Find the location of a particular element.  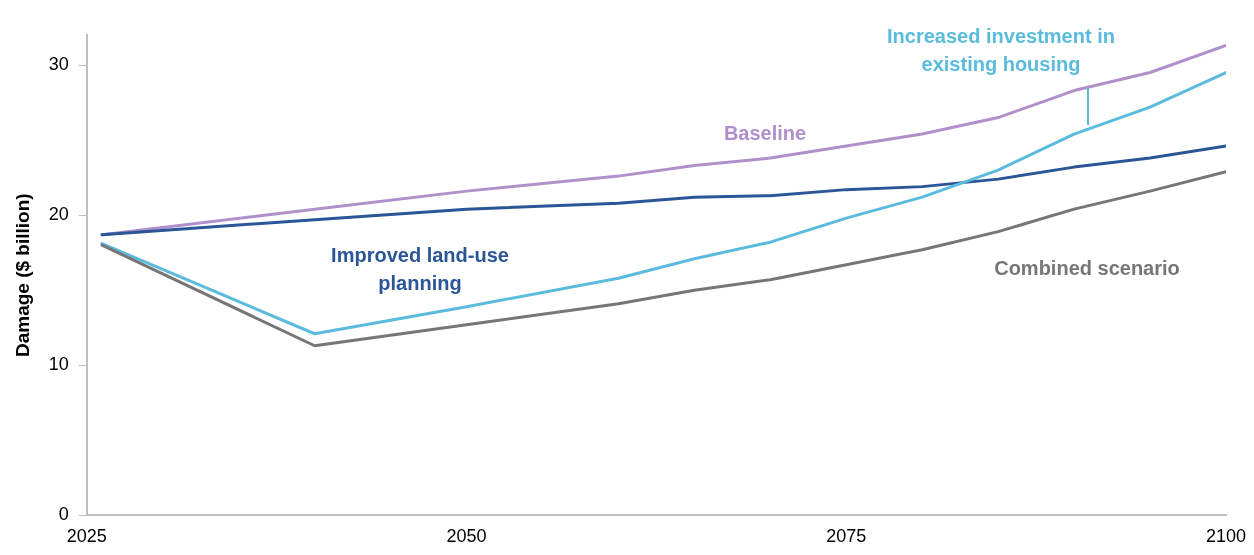

series-label: Combined scenario is located at coordinates (1087, 267).